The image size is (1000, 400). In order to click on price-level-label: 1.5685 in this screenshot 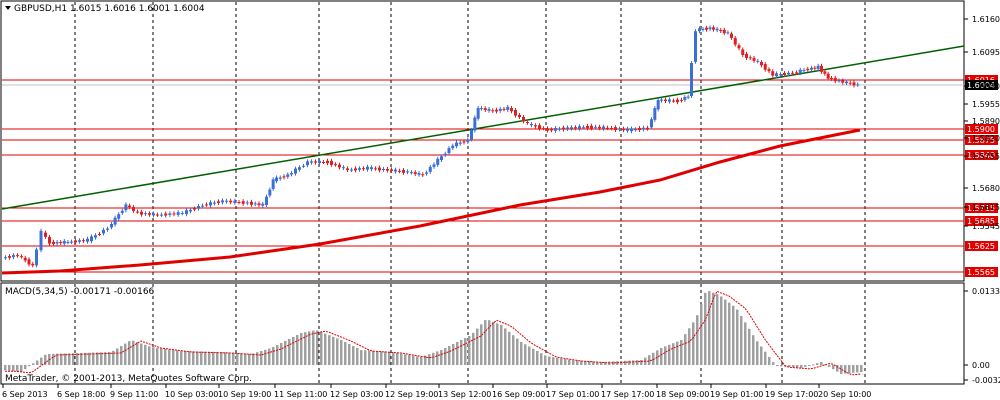, I will do `click(981, 221)`.